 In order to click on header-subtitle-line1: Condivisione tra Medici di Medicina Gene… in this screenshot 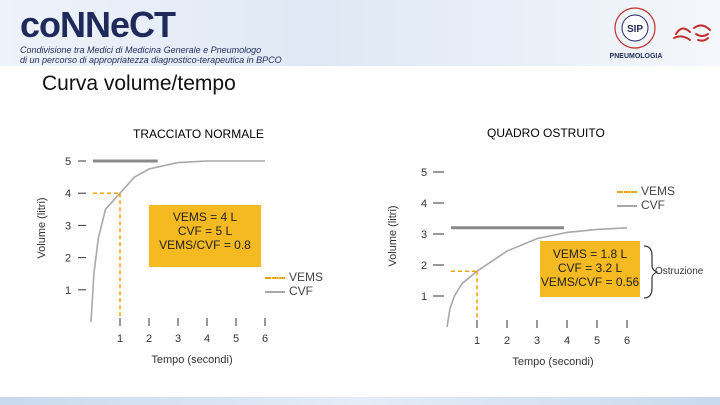, I will do `click(141, 50)`.